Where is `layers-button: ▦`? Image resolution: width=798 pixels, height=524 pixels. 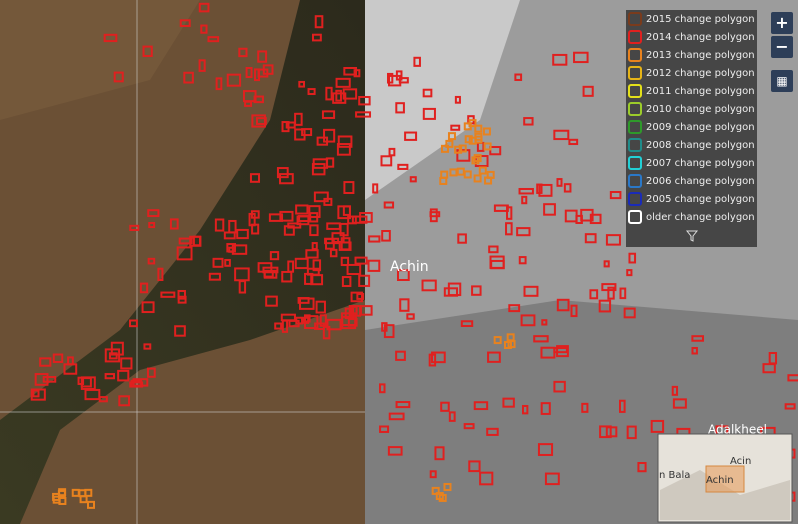 layers-button: ▦ is located at coordinates (782, 81).